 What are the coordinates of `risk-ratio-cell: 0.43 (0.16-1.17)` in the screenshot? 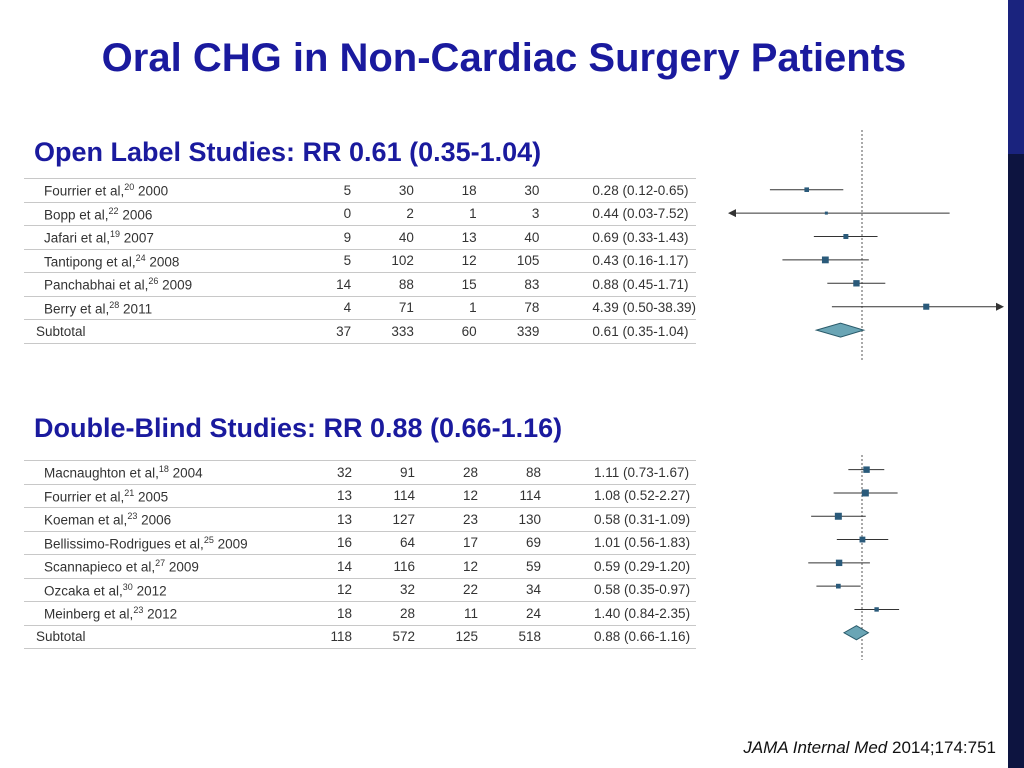 It's located at (617, 260).